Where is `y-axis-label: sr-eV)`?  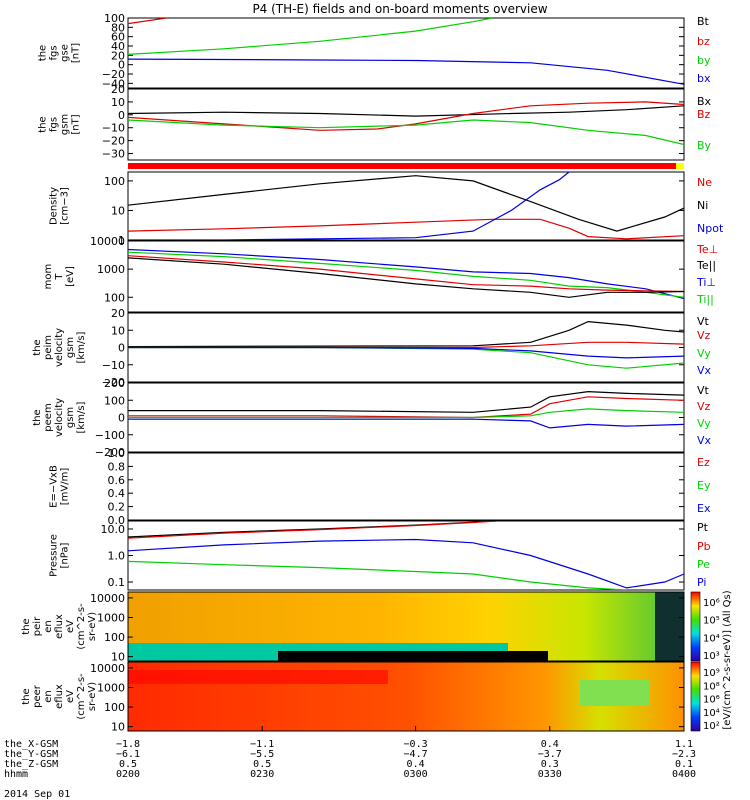 y-axis-label: sr-eV) is located at coordinates (92, 696).